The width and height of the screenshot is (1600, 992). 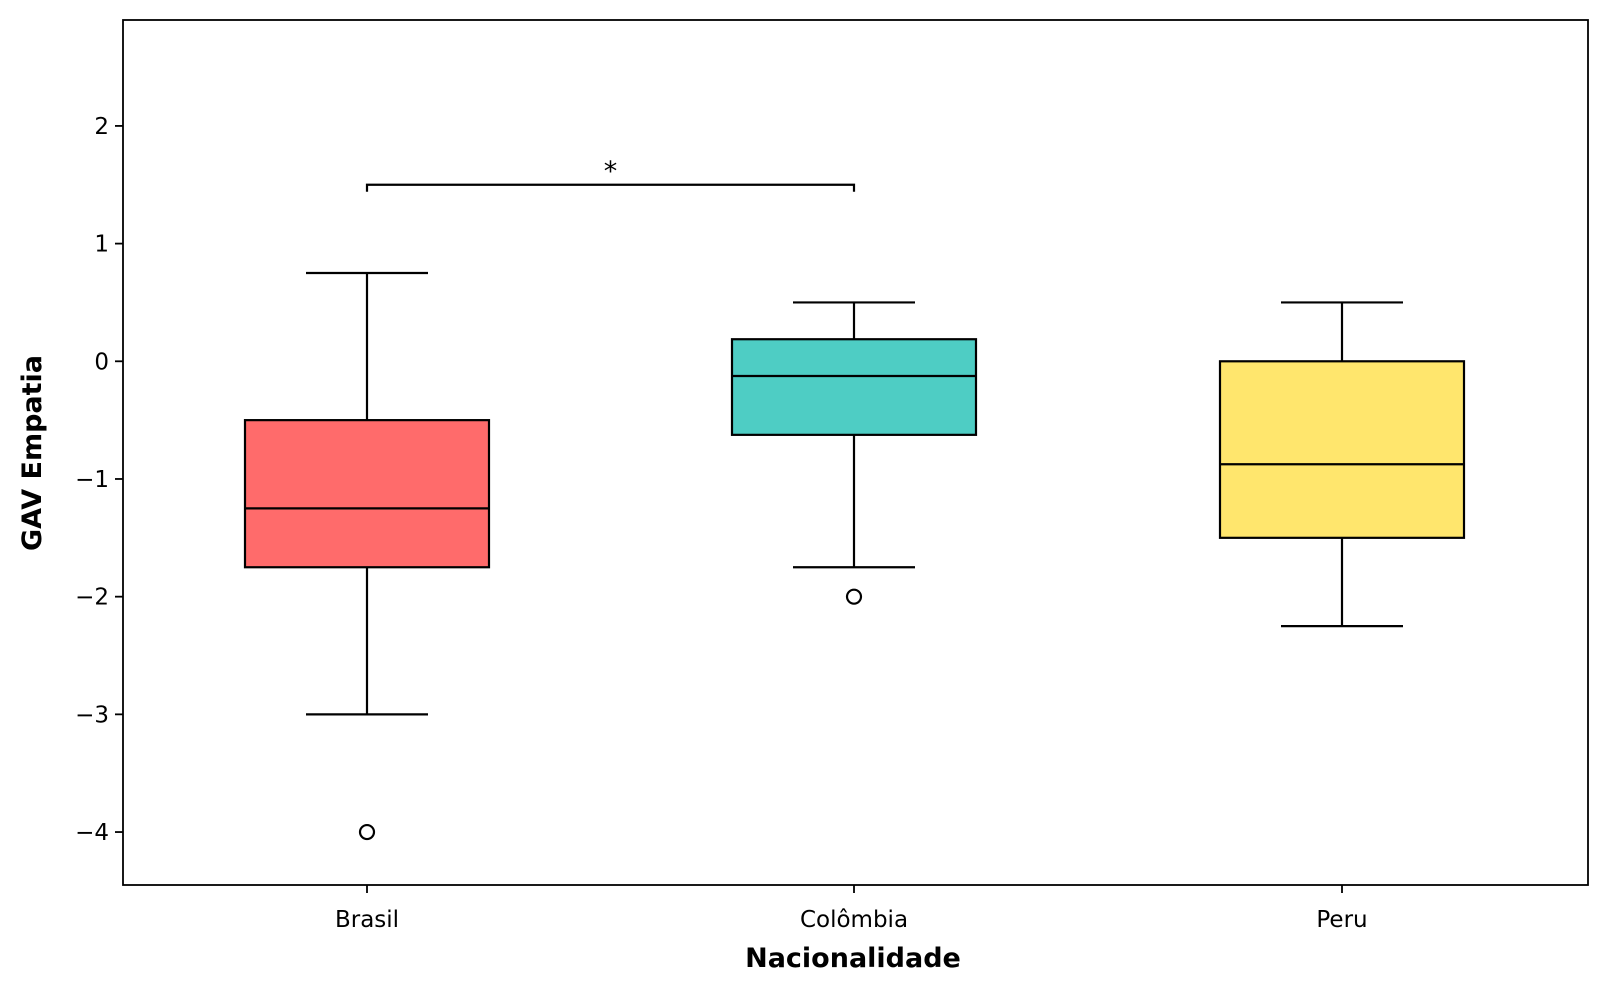 I want to click on box-peru, so click(x=1342, y=464).